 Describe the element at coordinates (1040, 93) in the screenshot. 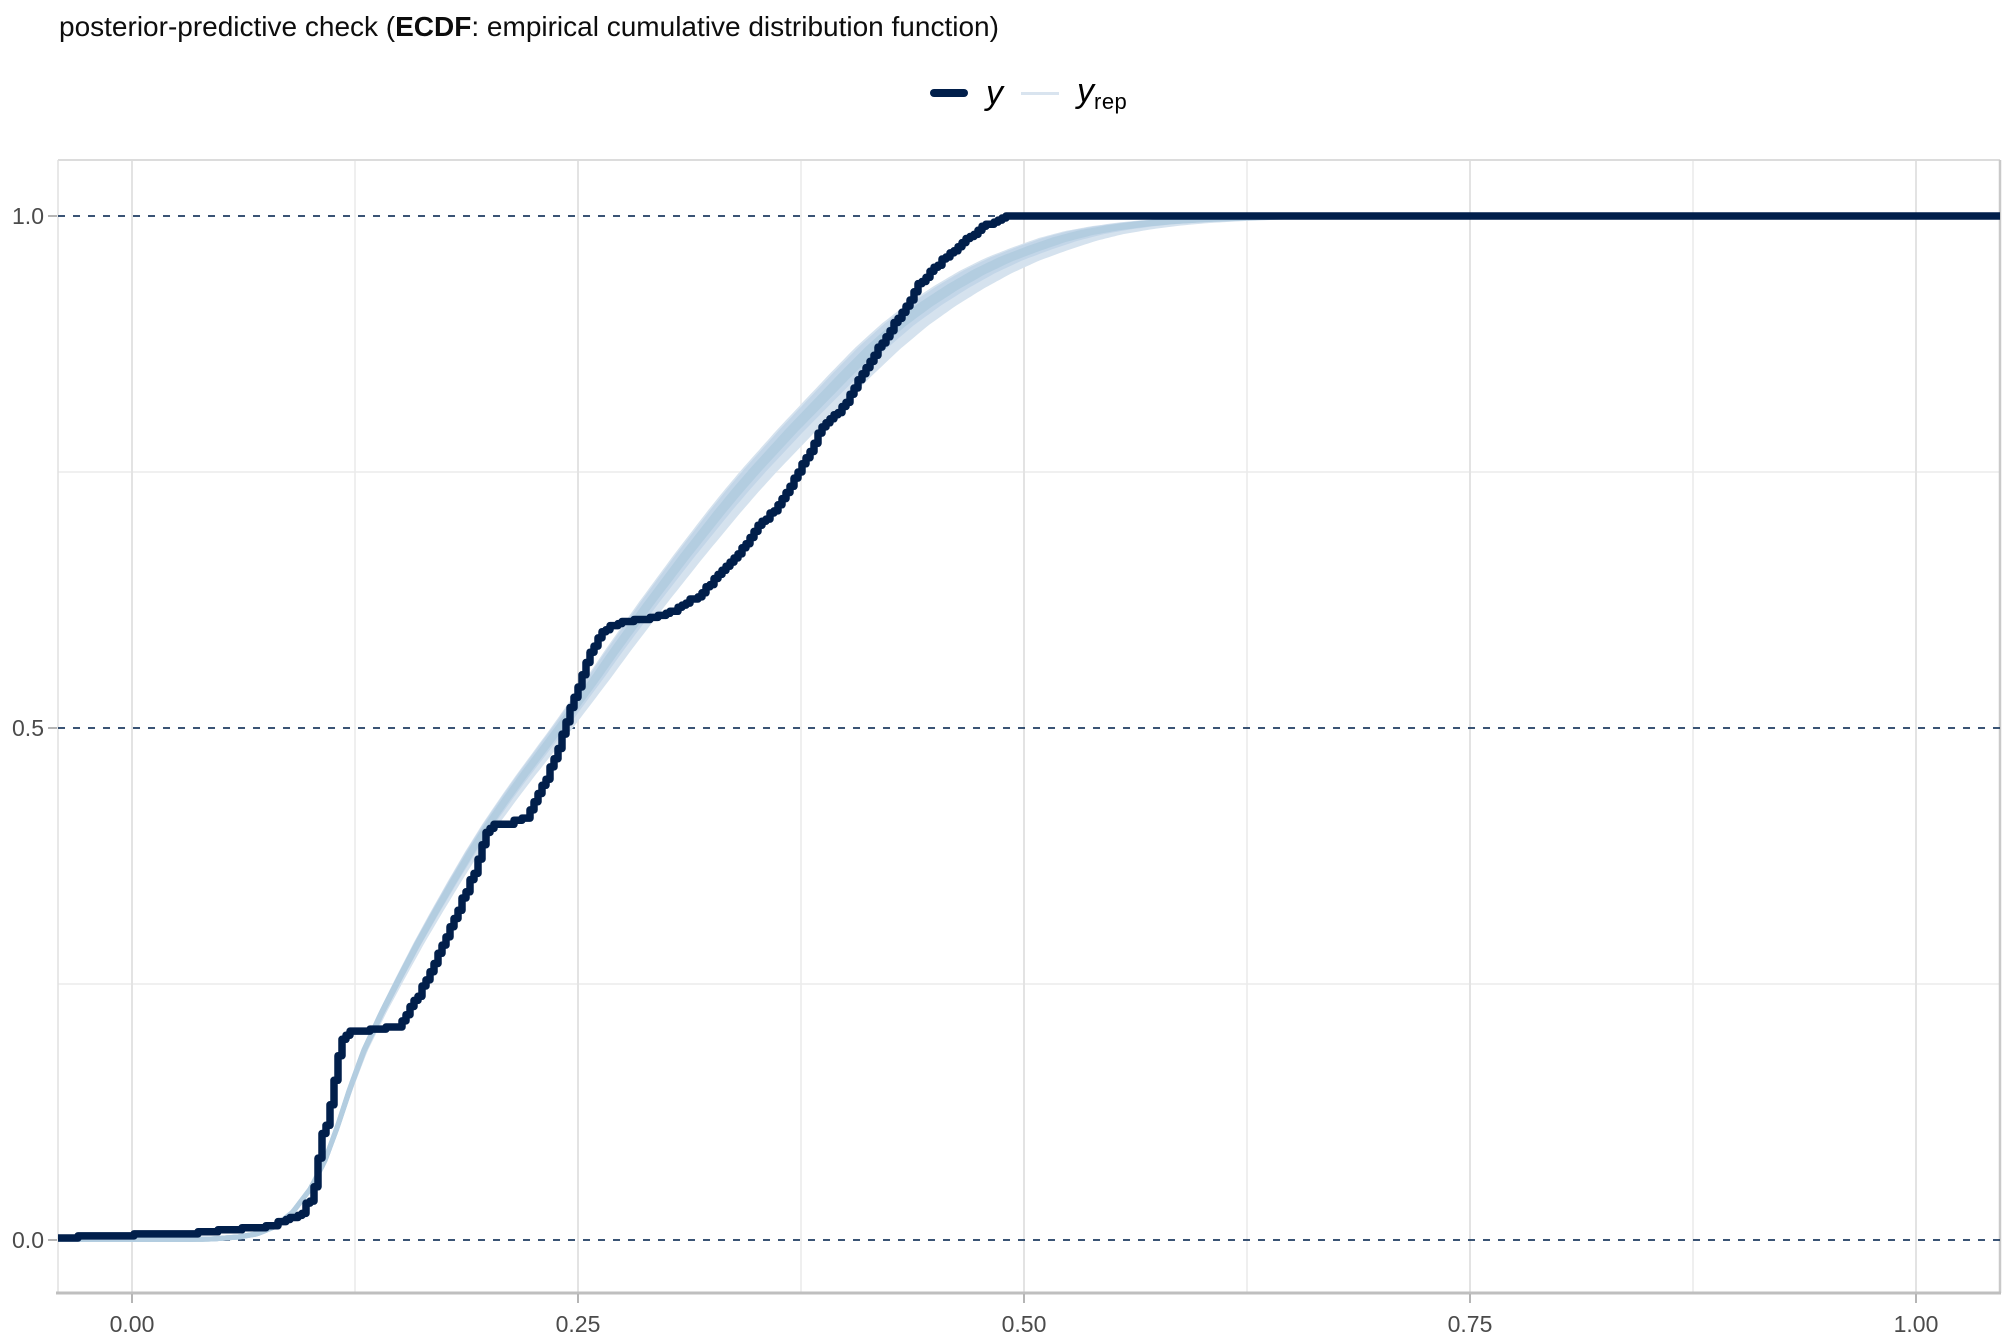

I see `legend-key-yrep-line` at that location.